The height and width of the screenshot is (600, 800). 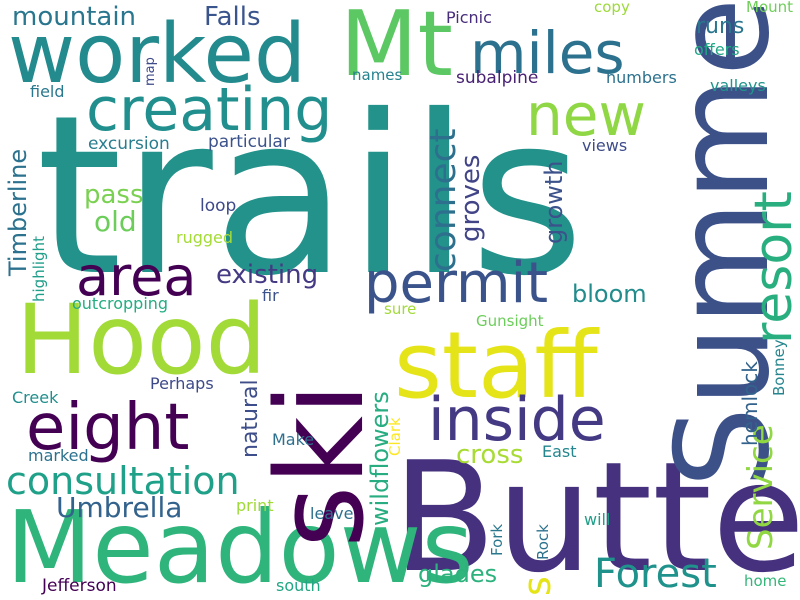 I want to click on word-make: Make, so click(x=293, y=439).